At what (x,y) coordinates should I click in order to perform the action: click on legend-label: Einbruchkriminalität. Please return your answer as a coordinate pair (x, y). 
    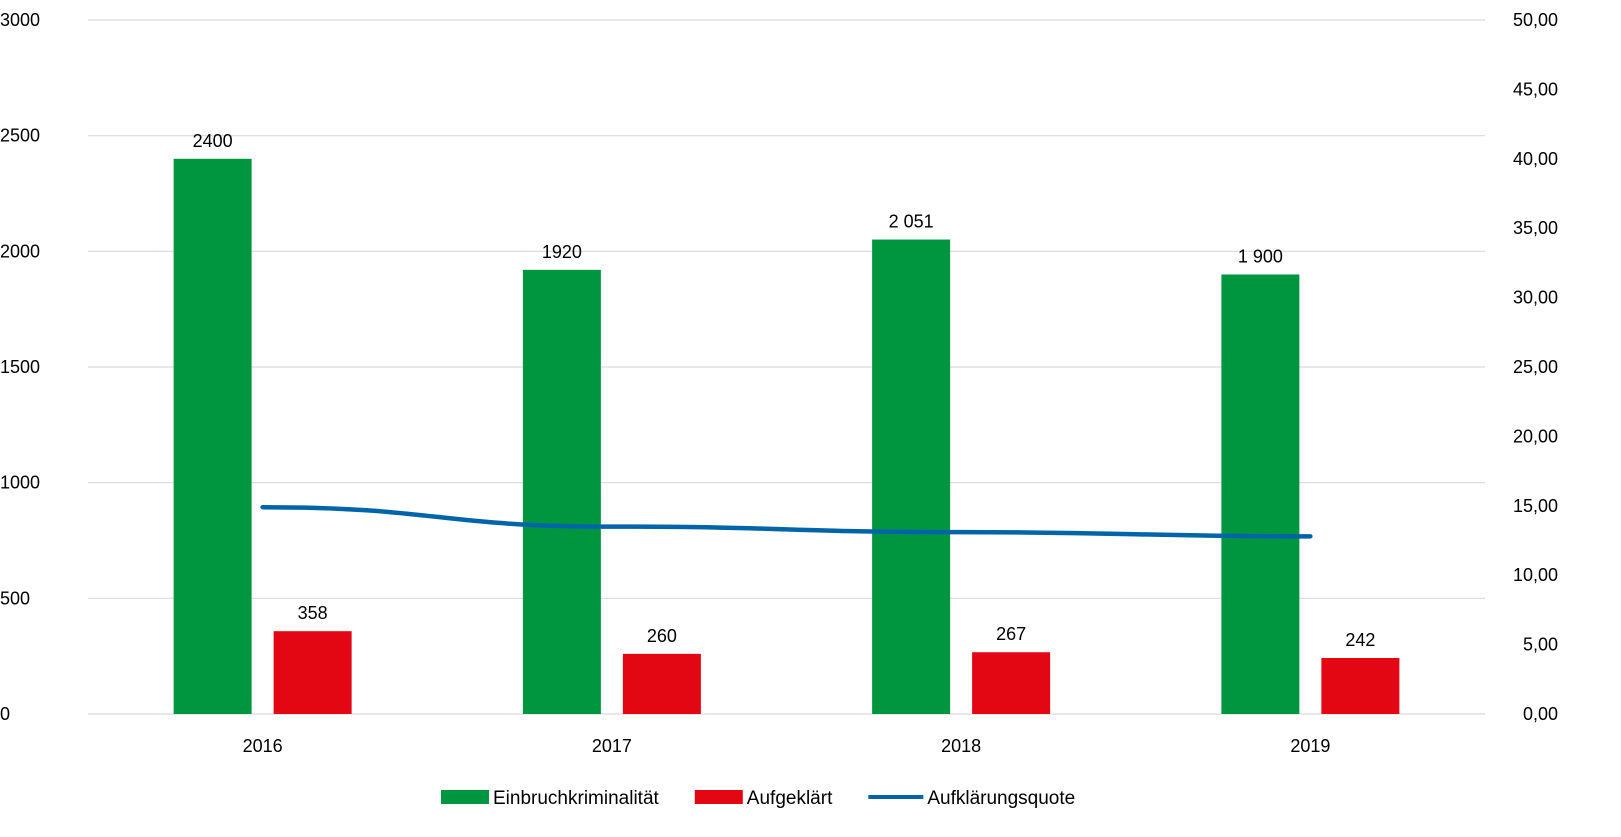
    Looking at the image, I should click on (576, 798).